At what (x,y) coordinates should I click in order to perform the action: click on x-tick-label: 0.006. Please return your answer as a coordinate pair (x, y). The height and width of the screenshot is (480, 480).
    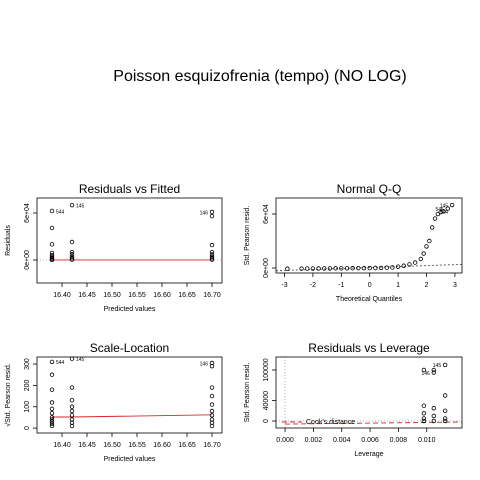
    Looking at the image, I should click on (370, 440).